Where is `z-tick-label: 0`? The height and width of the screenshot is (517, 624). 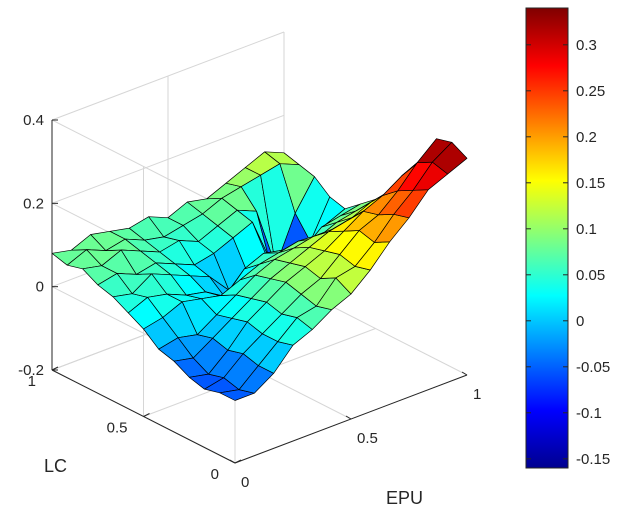 z-tick-label: 0 is located at coordinates (40, 287).